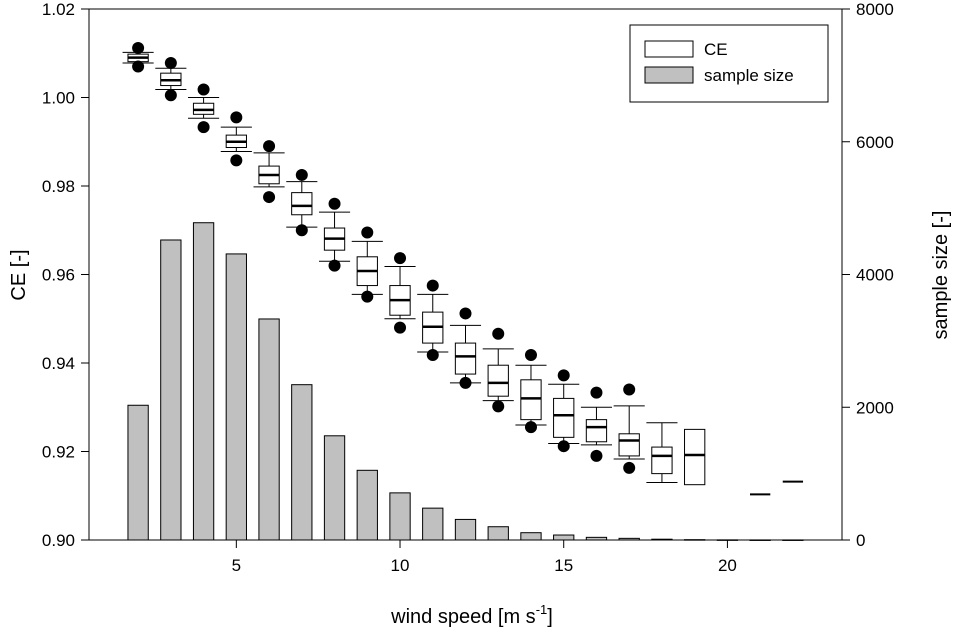 Image resolution: width=958 pixels, height=632 pixels. I want to click on x-axis-title: wind speed [m s-1], so click(471, 615).